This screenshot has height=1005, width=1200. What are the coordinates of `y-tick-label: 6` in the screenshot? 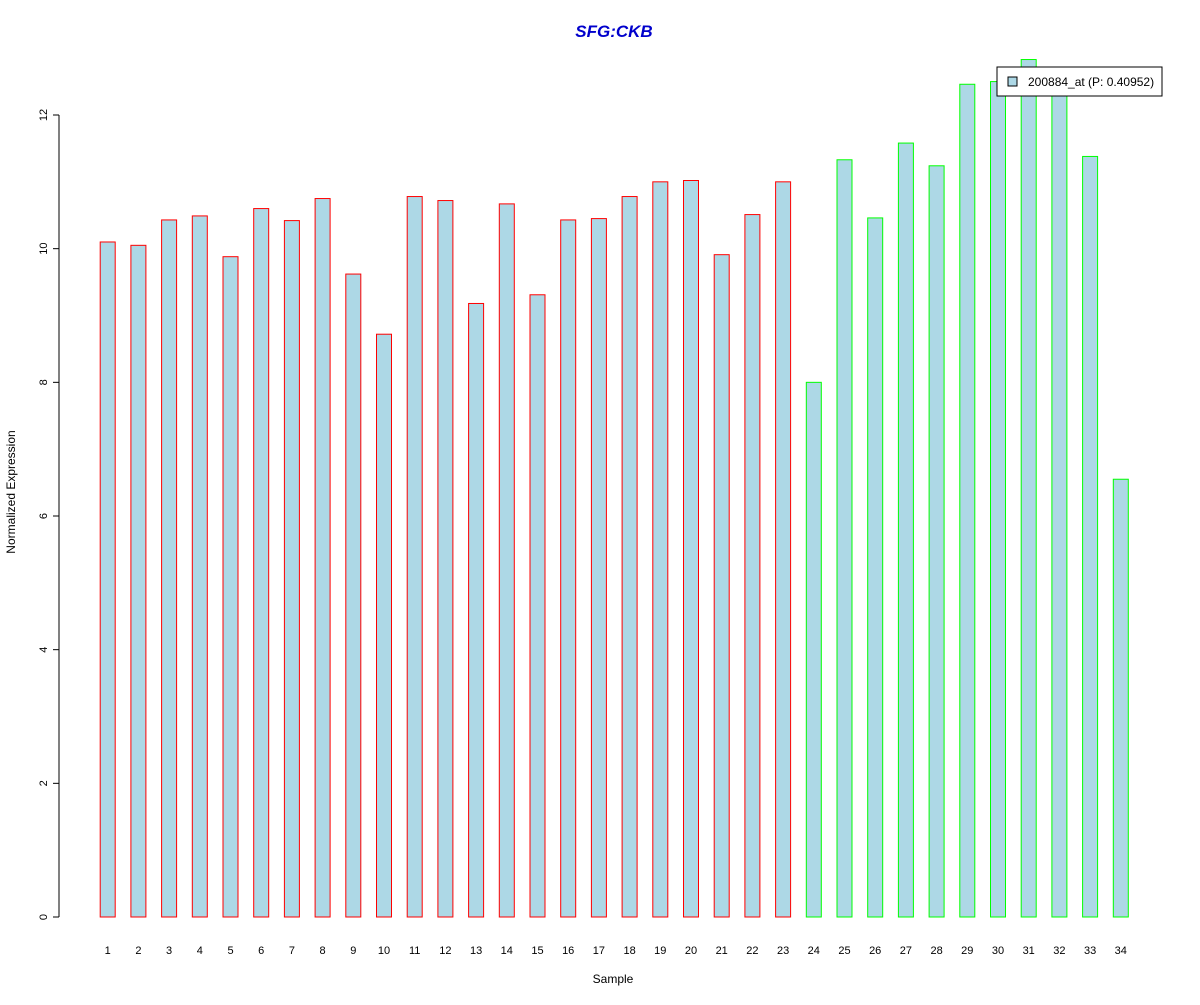 It's located at (44, 516).